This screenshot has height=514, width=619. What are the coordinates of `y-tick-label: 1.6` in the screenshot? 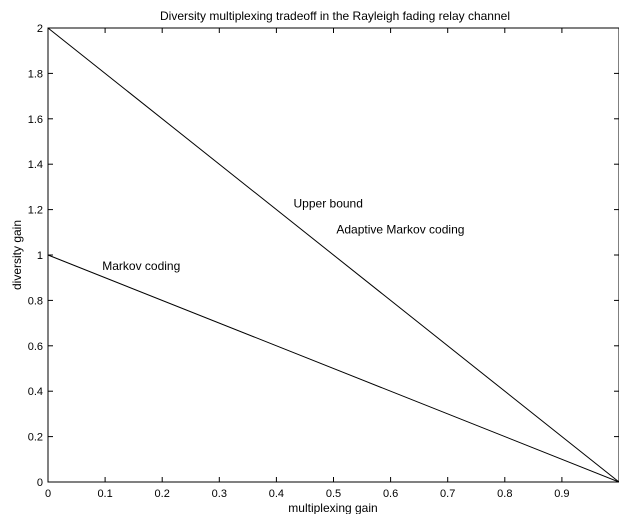 It's located at (35, 120).